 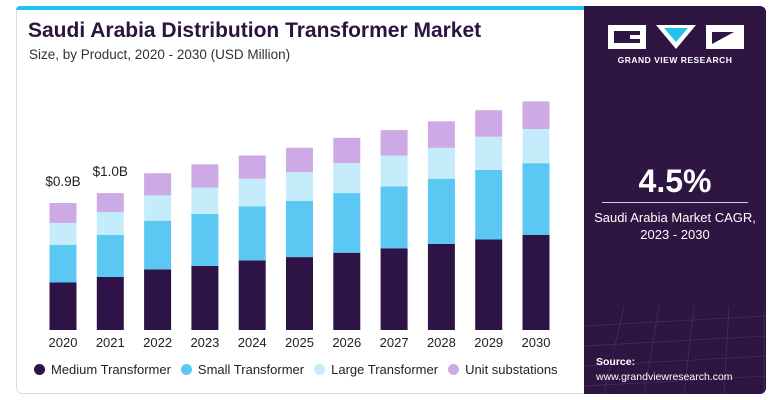 I want to click on bar-medium-2025, so click(x=299, y=293).